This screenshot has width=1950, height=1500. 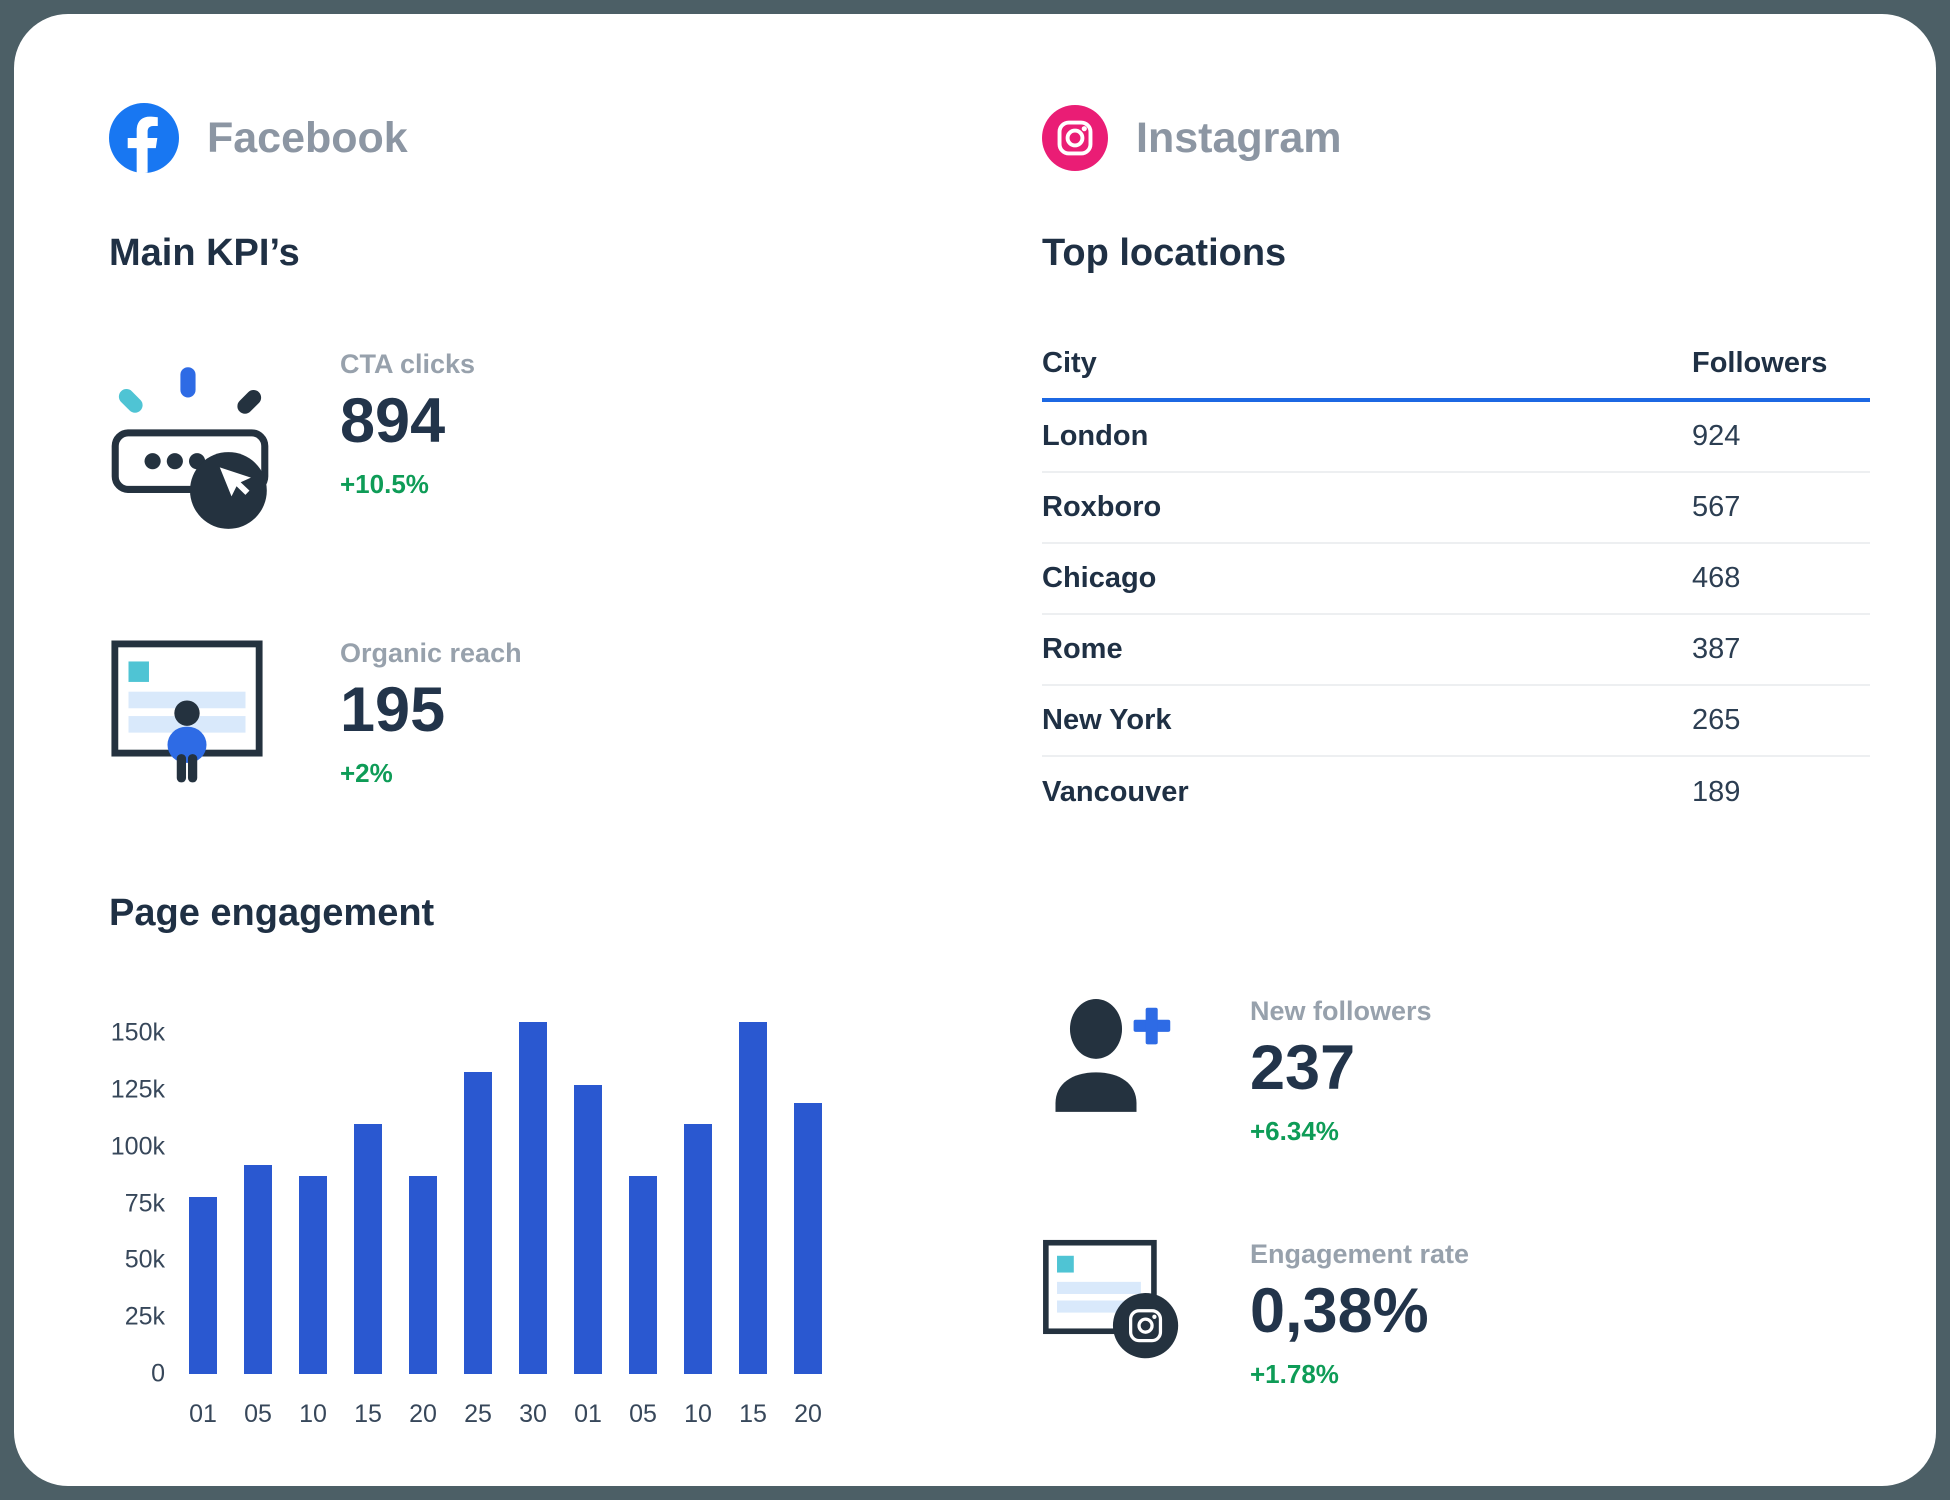 What do you see at coordinates (1716, 507) in the screenshot?
I see `followers-cell: 567` at bounding box center [1716, 507].